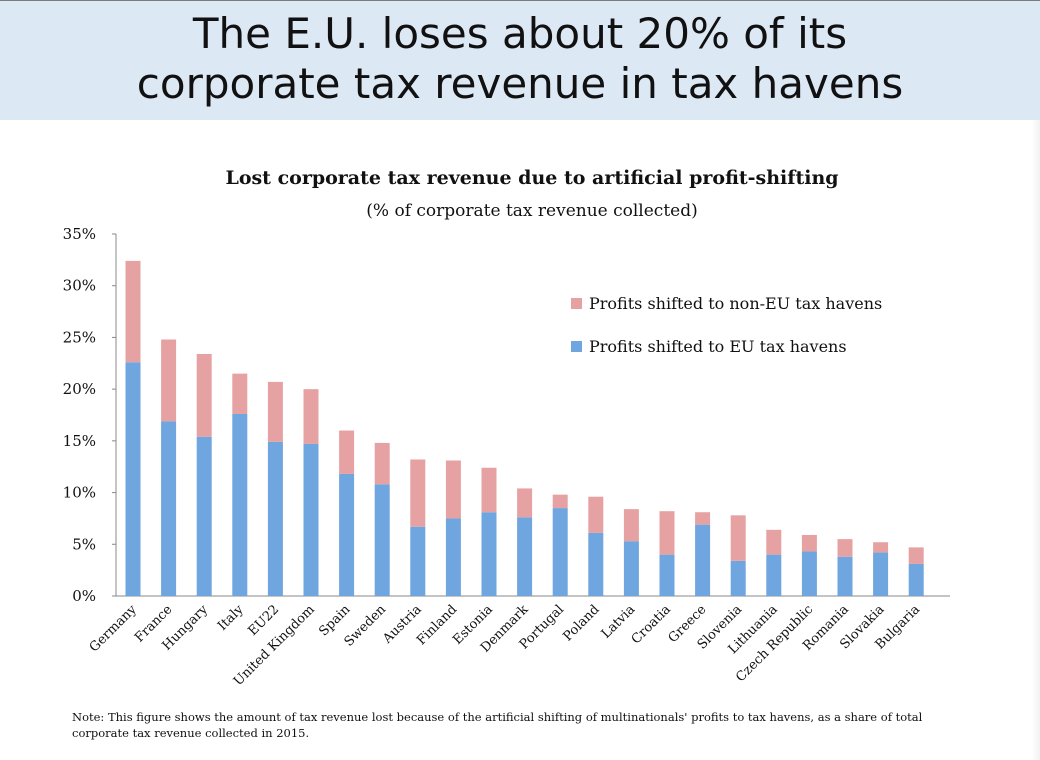  Describe the element at coordinates (631, 568) in the screenshot. I see `bar-eu-latvia` at that location.